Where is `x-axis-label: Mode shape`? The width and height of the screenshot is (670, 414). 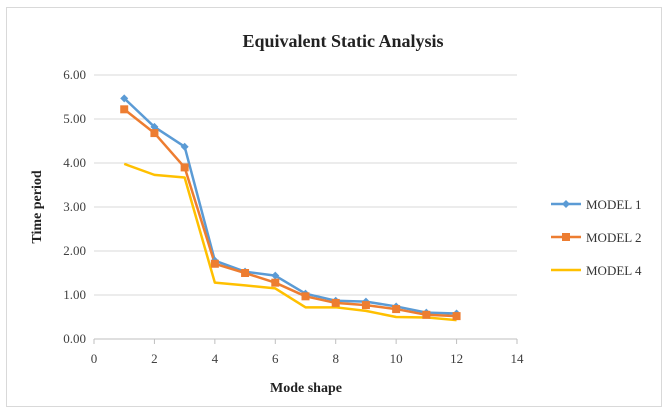
x-axis-label: Mode shape is located at coordinates (306, 388).